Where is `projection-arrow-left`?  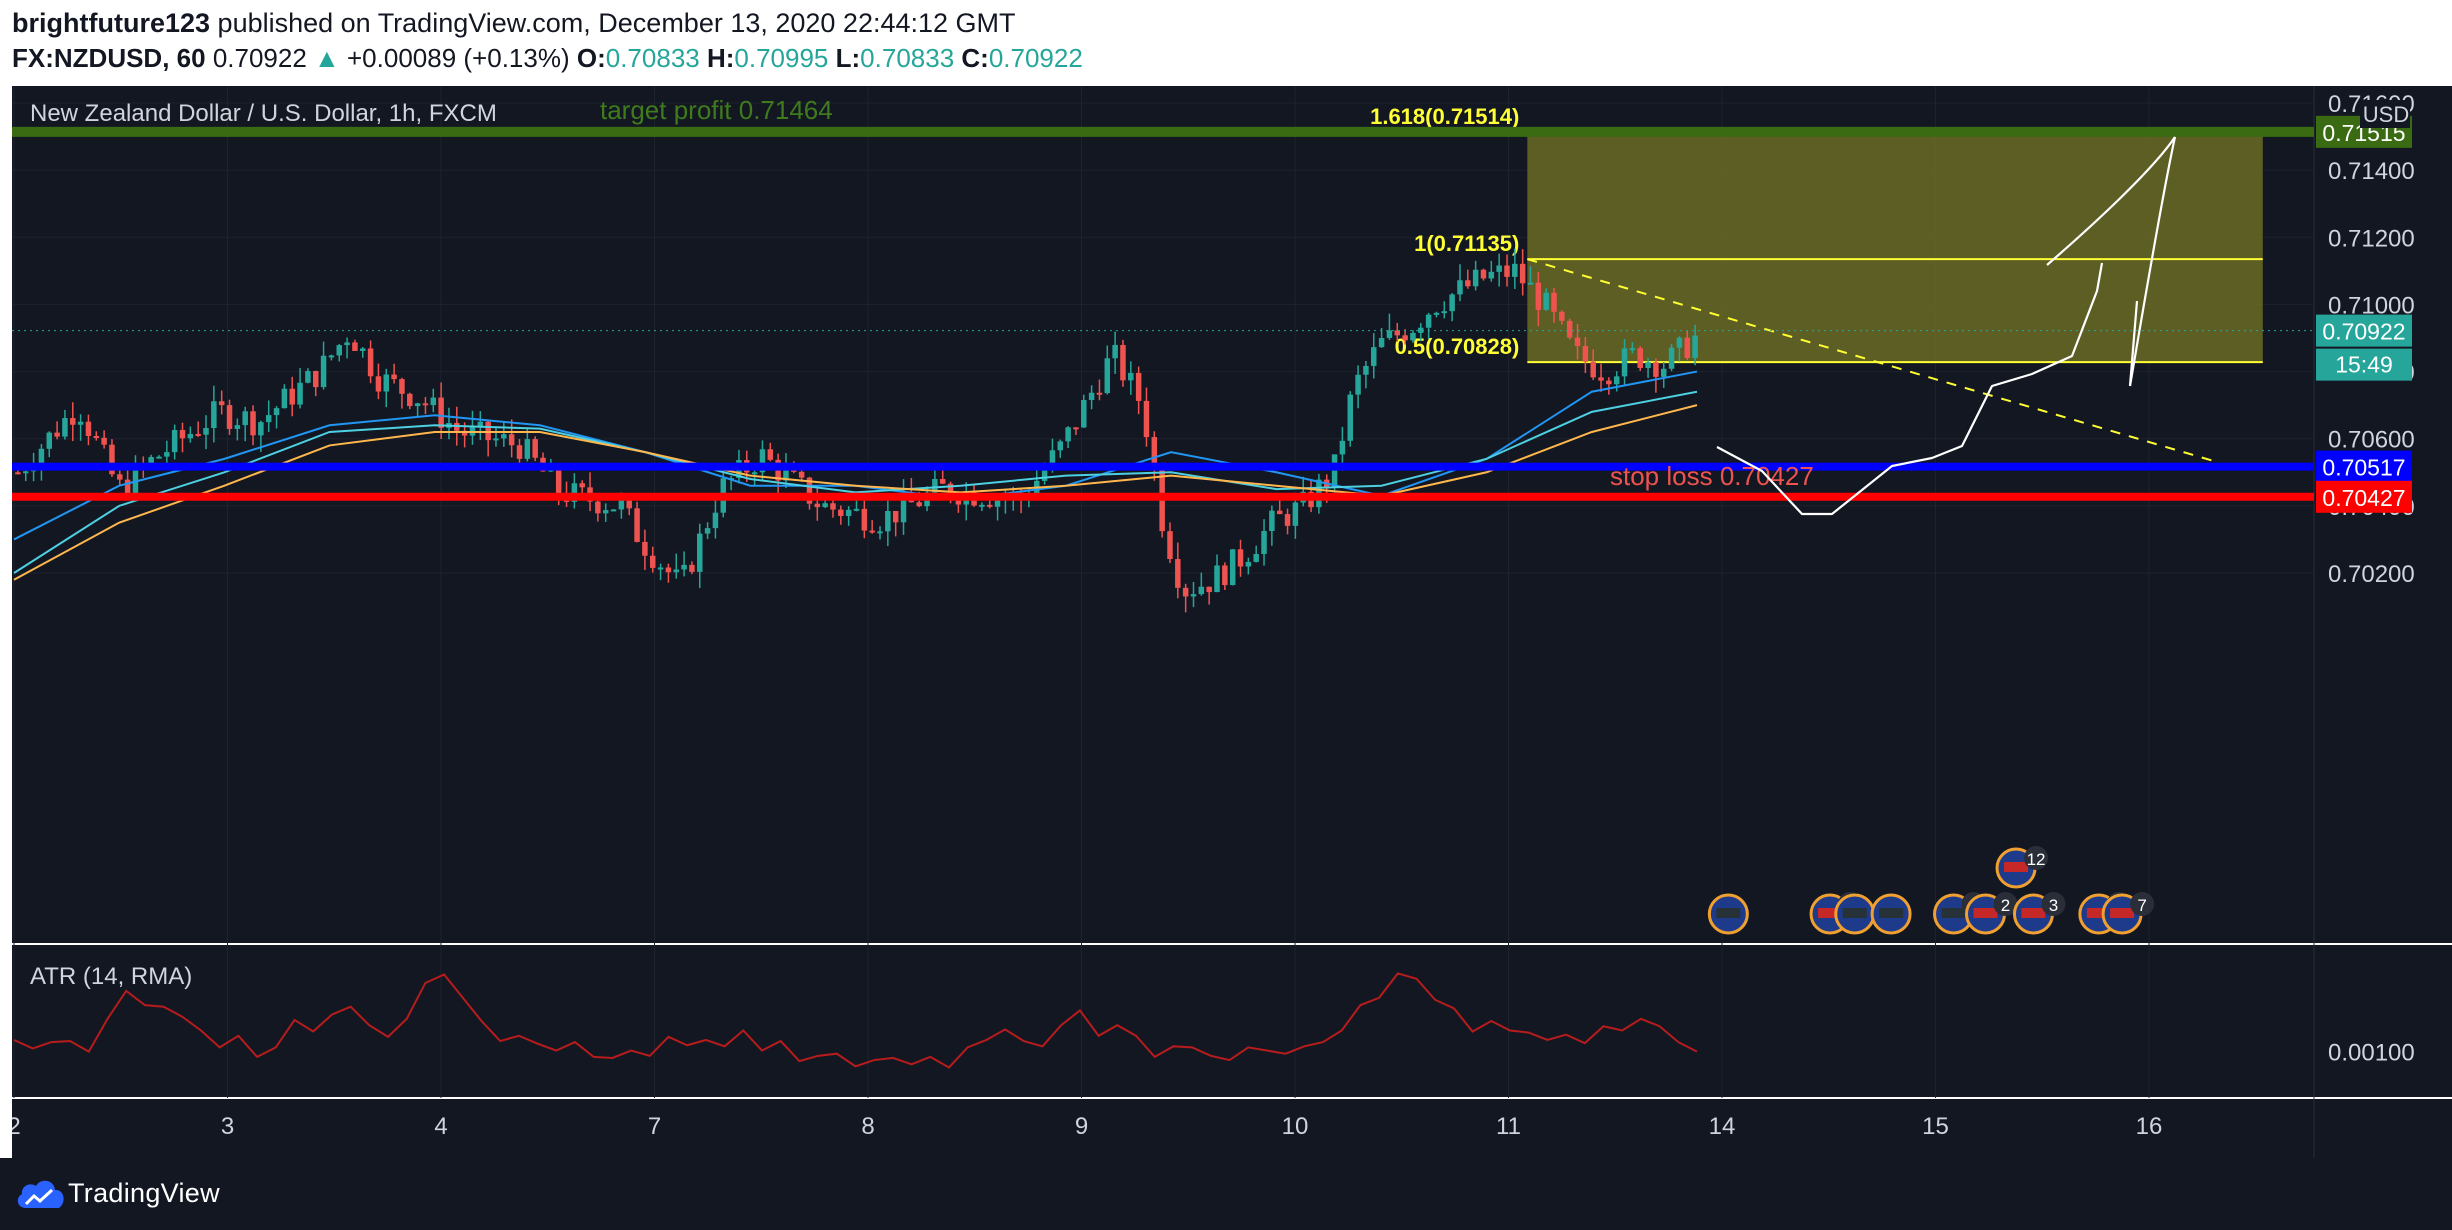
projection-arrow-left is located at coordinates (2111, 201).